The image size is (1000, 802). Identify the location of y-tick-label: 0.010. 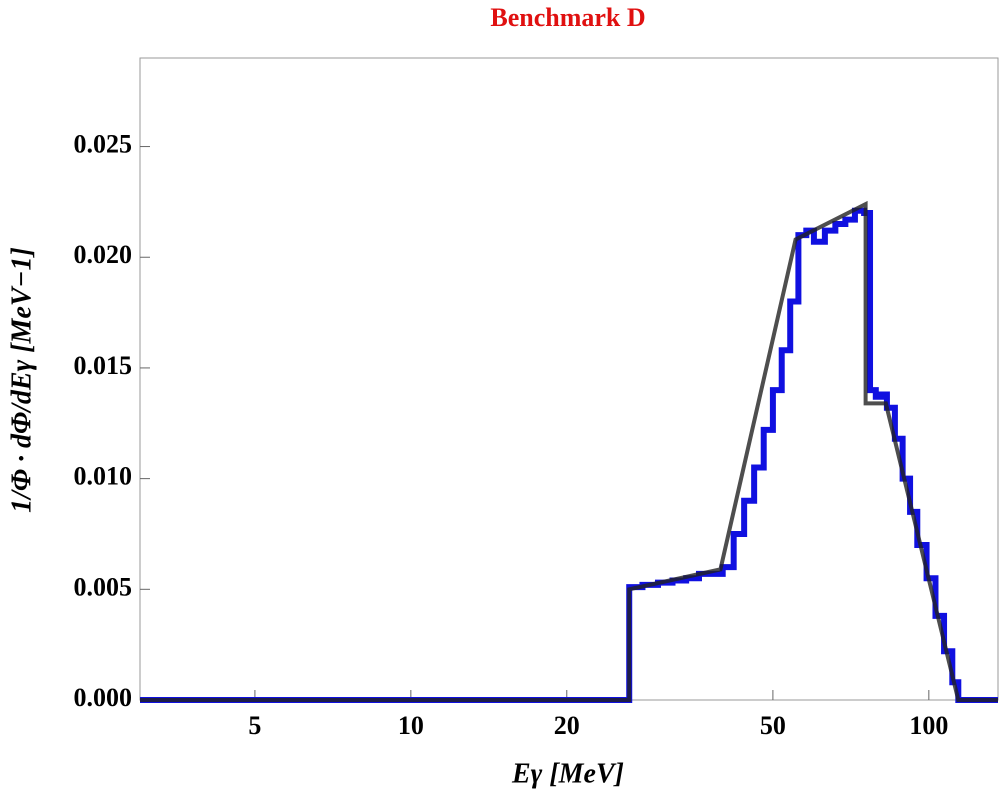
(103, 476).